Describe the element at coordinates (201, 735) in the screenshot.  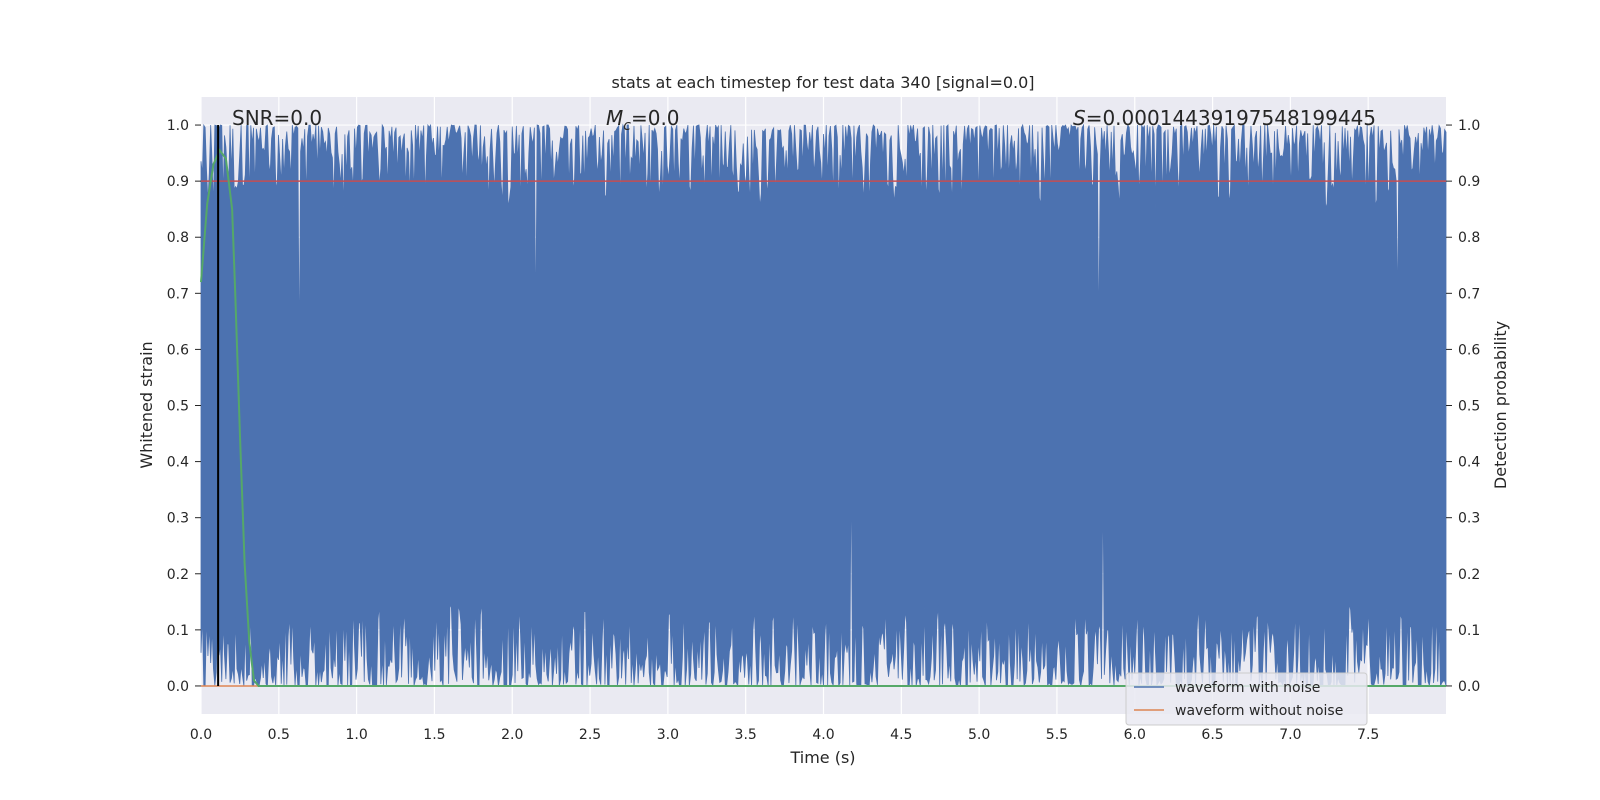
I see `x-tick-label: 0.0` at that location.